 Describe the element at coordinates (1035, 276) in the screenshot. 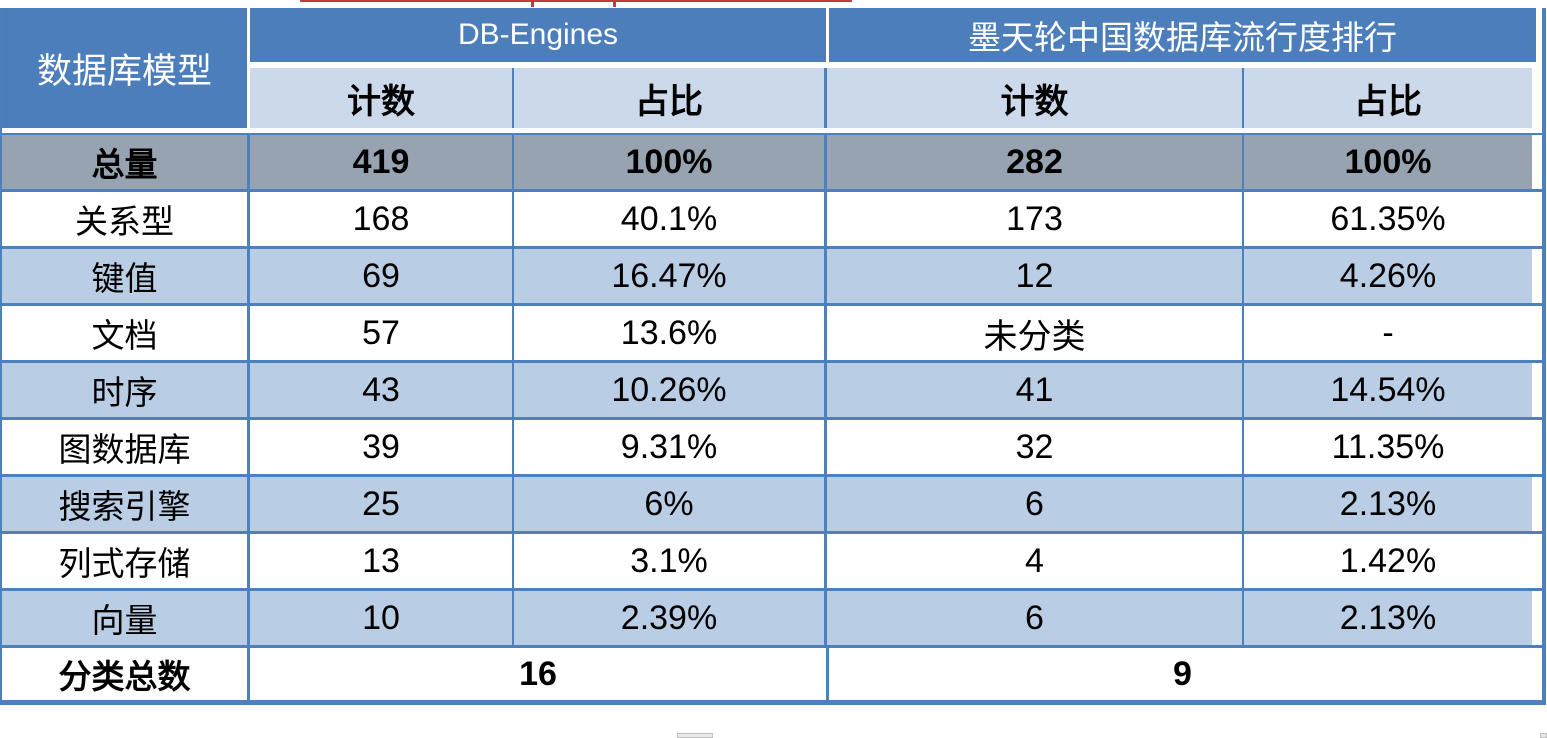

I see `cell-motianlun-count: 12` at that location.